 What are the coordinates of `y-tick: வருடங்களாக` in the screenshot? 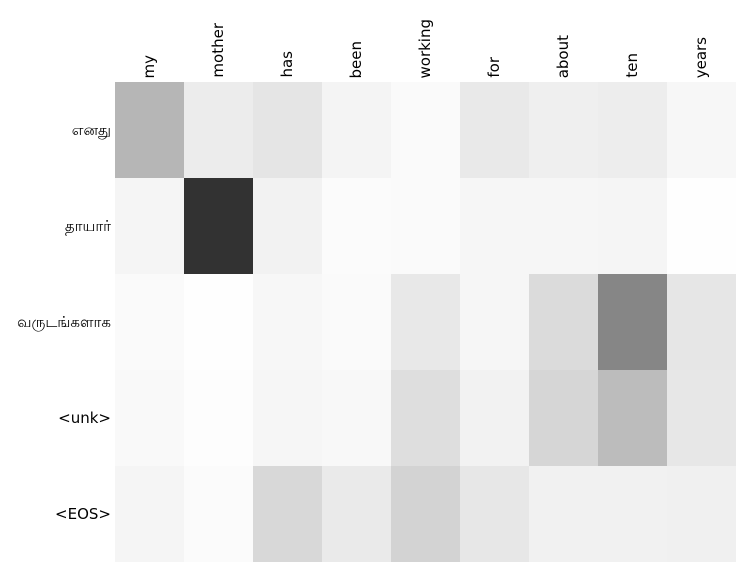 It's located at (56, 322).